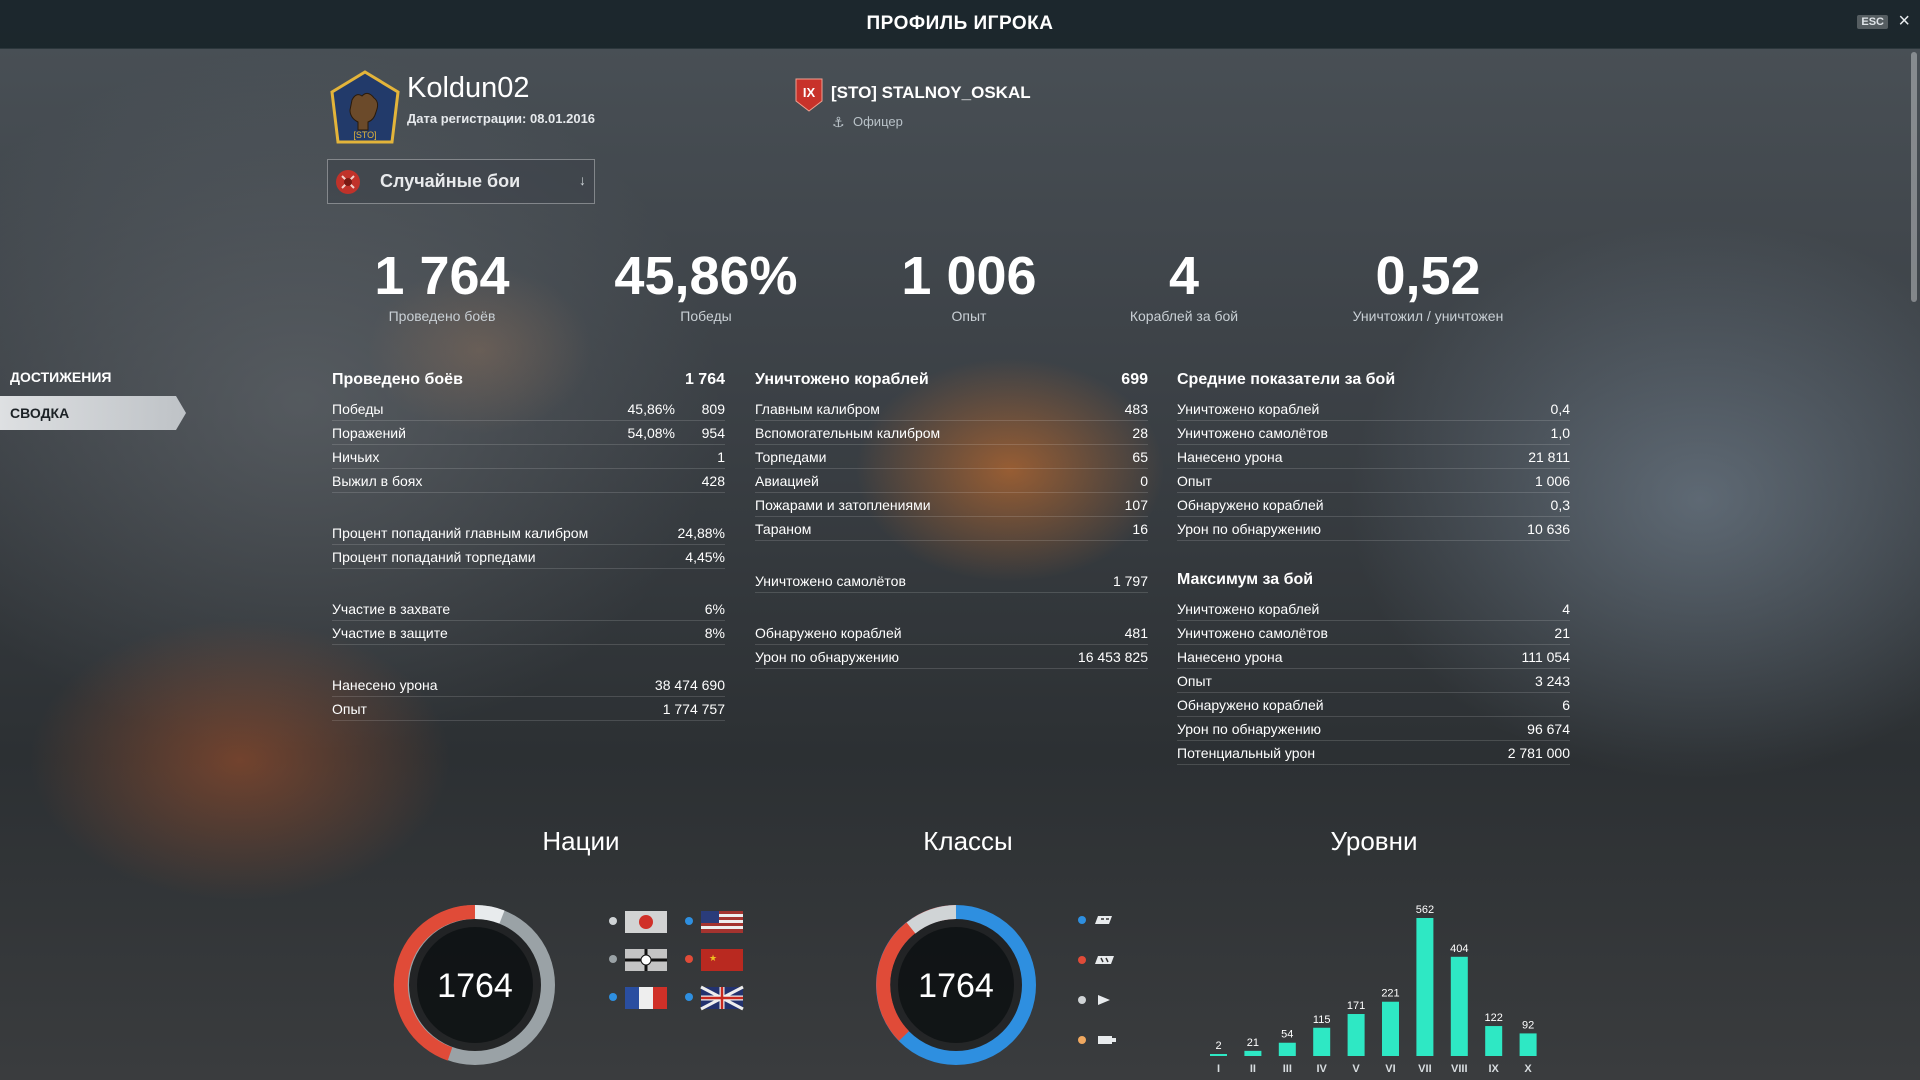  Describe the element at coordinates (1424, 1069) in the screenshot. I see `tier-category-label: VII` at that location.